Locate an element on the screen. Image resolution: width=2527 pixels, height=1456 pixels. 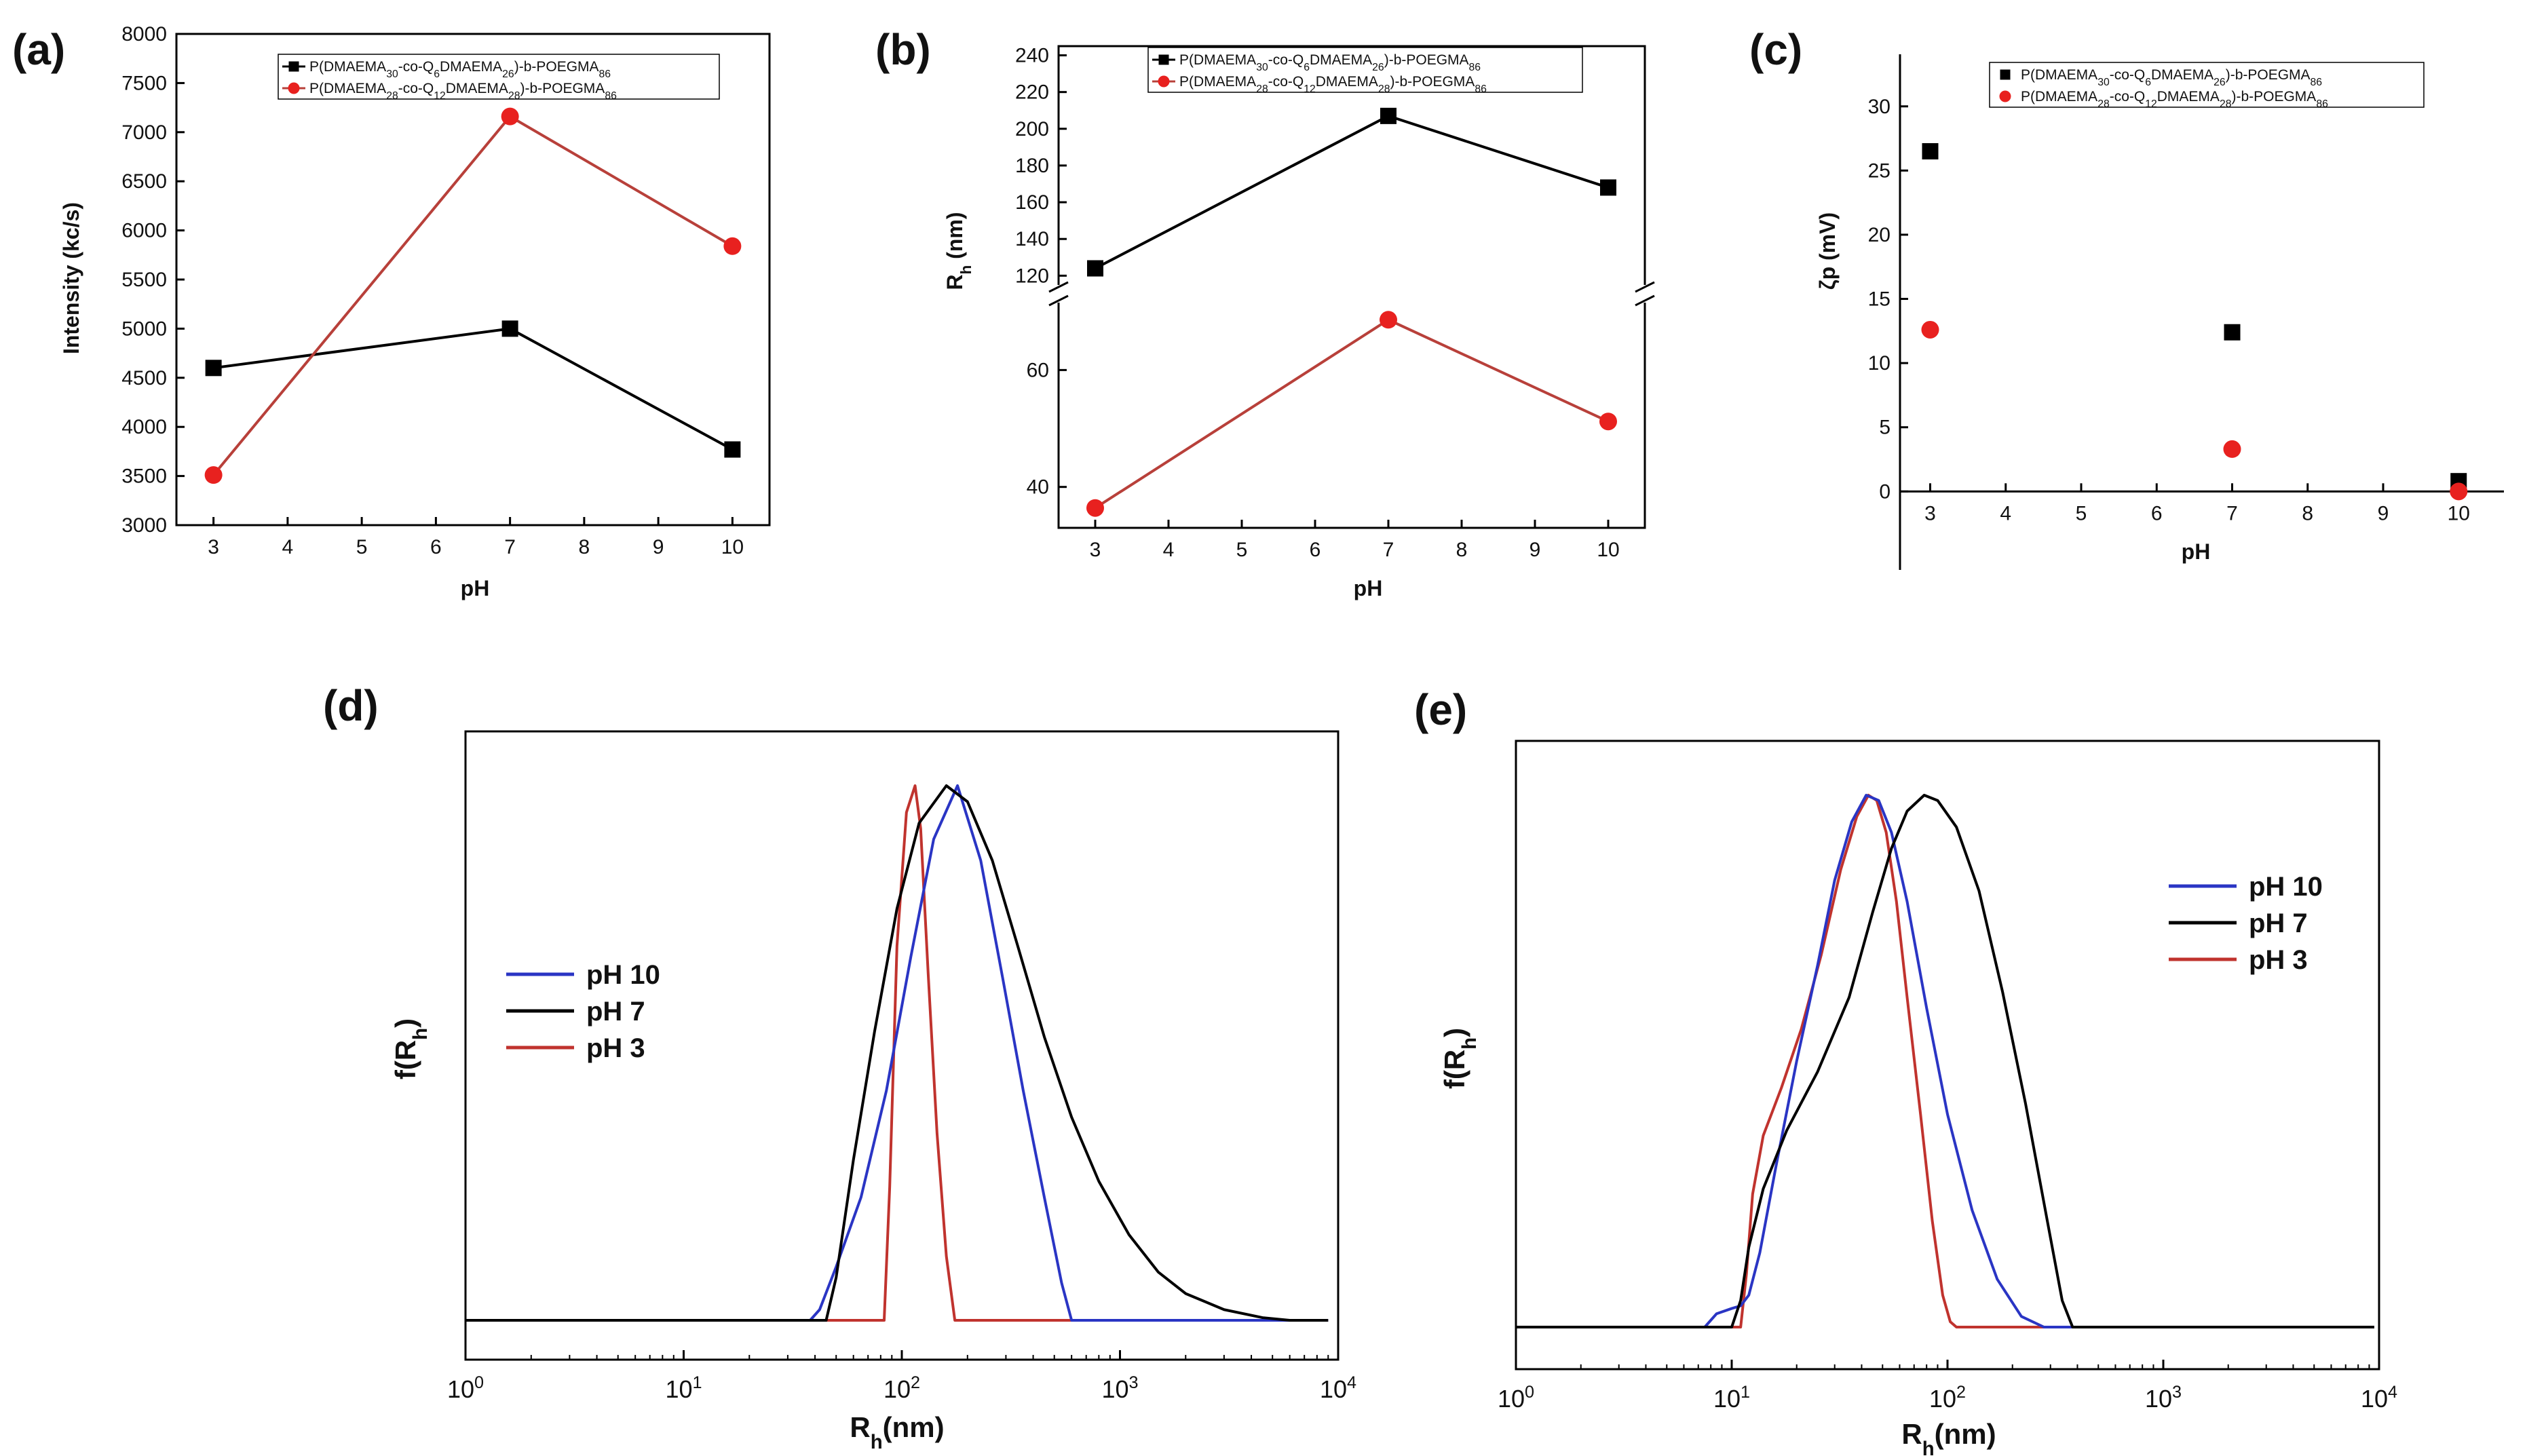
plot-frame is located at coordinates (1947, 1055).